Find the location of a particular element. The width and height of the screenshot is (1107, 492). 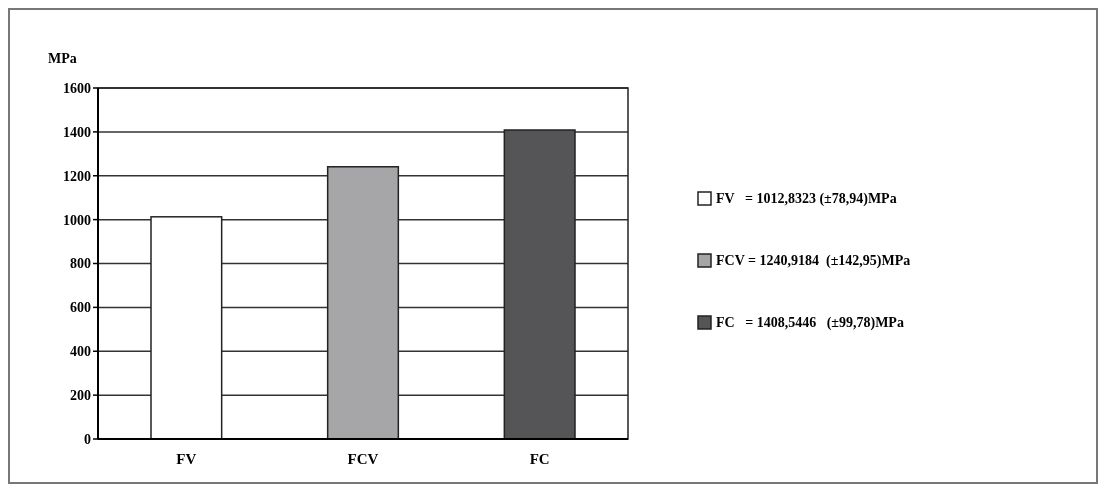

y-tick-label: 1200 is located at coordinates (77, 176).